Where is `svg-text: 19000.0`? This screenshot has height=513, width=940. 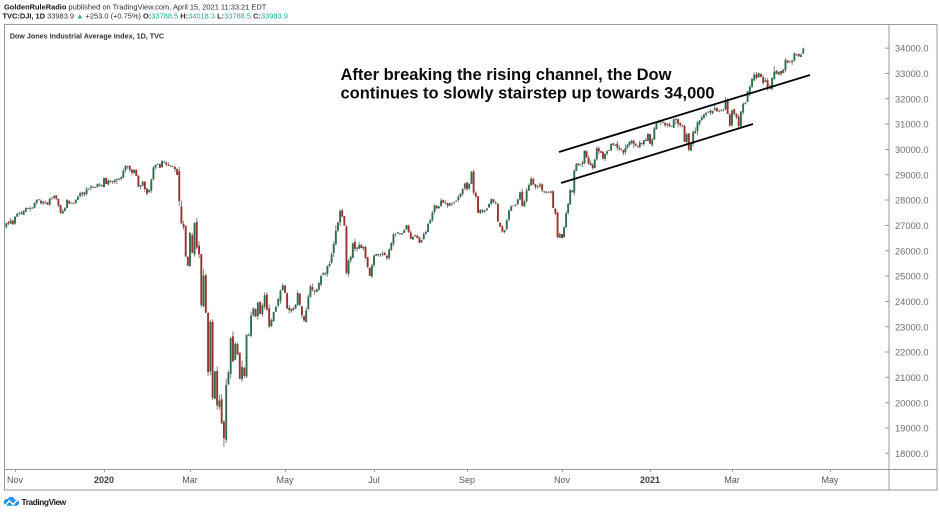 svg-text: 19000.0 is located at coordinates (912, 429).